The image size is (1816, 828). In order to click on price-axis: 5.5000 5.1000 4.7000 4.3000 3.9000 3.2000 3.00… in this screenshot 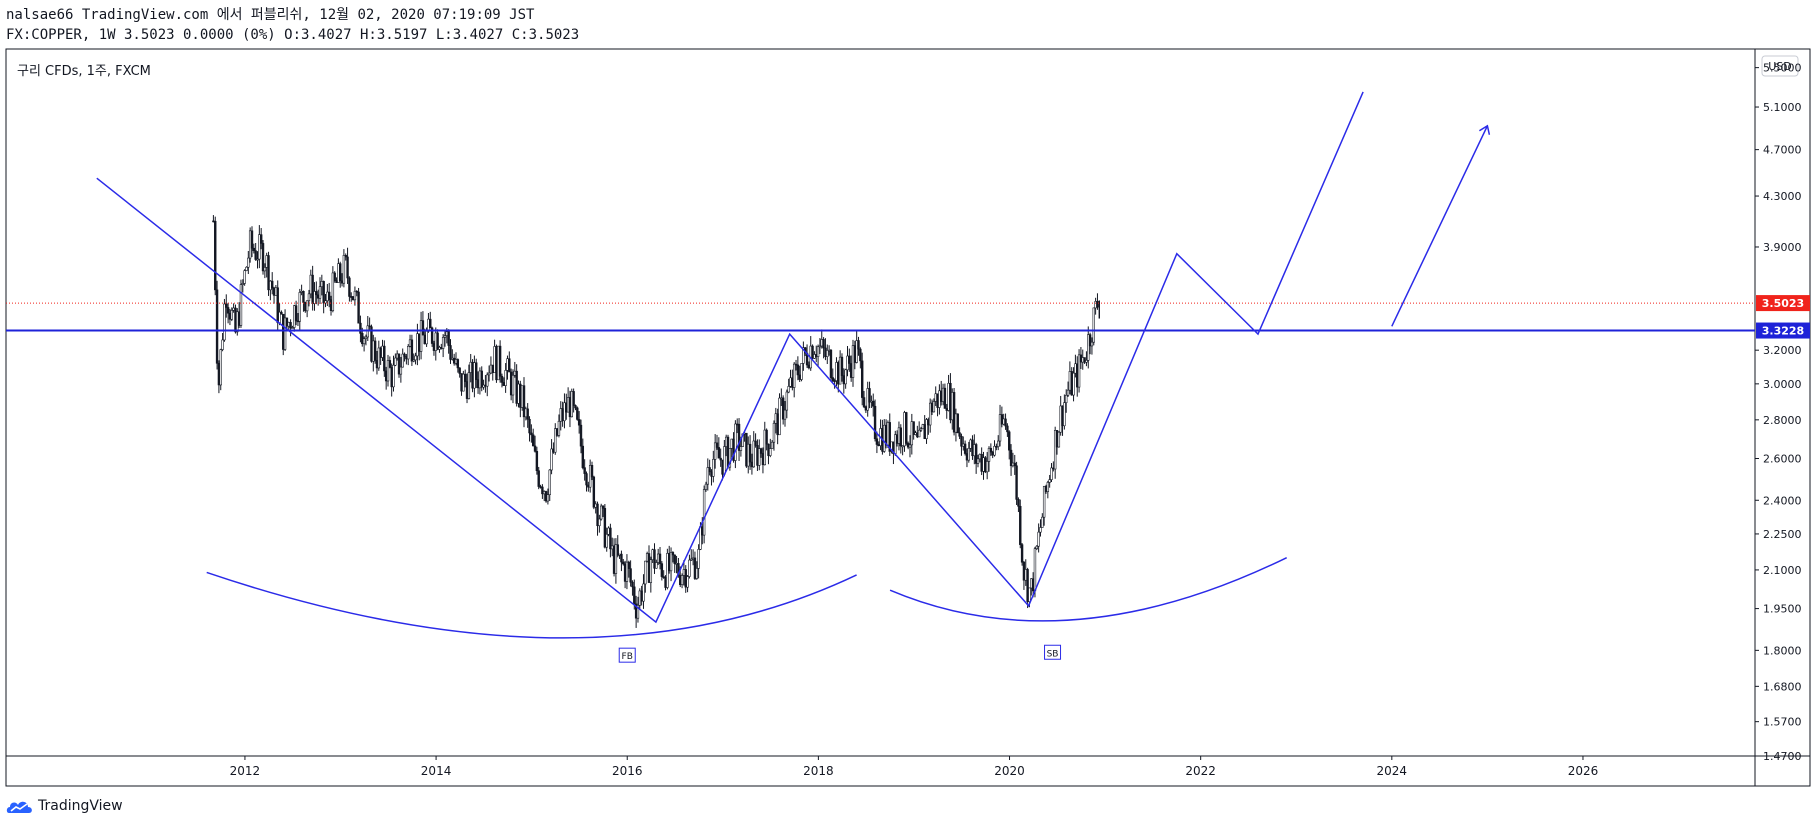, I will do `click(1778, 412)`.